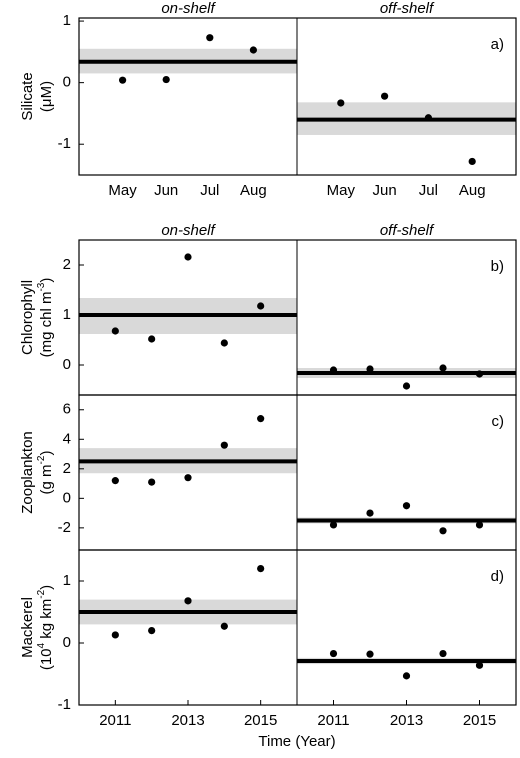  Describe the element at coordinates (27, 96) in the screenshot. I see `y-axis-label: Silicate` at that location.